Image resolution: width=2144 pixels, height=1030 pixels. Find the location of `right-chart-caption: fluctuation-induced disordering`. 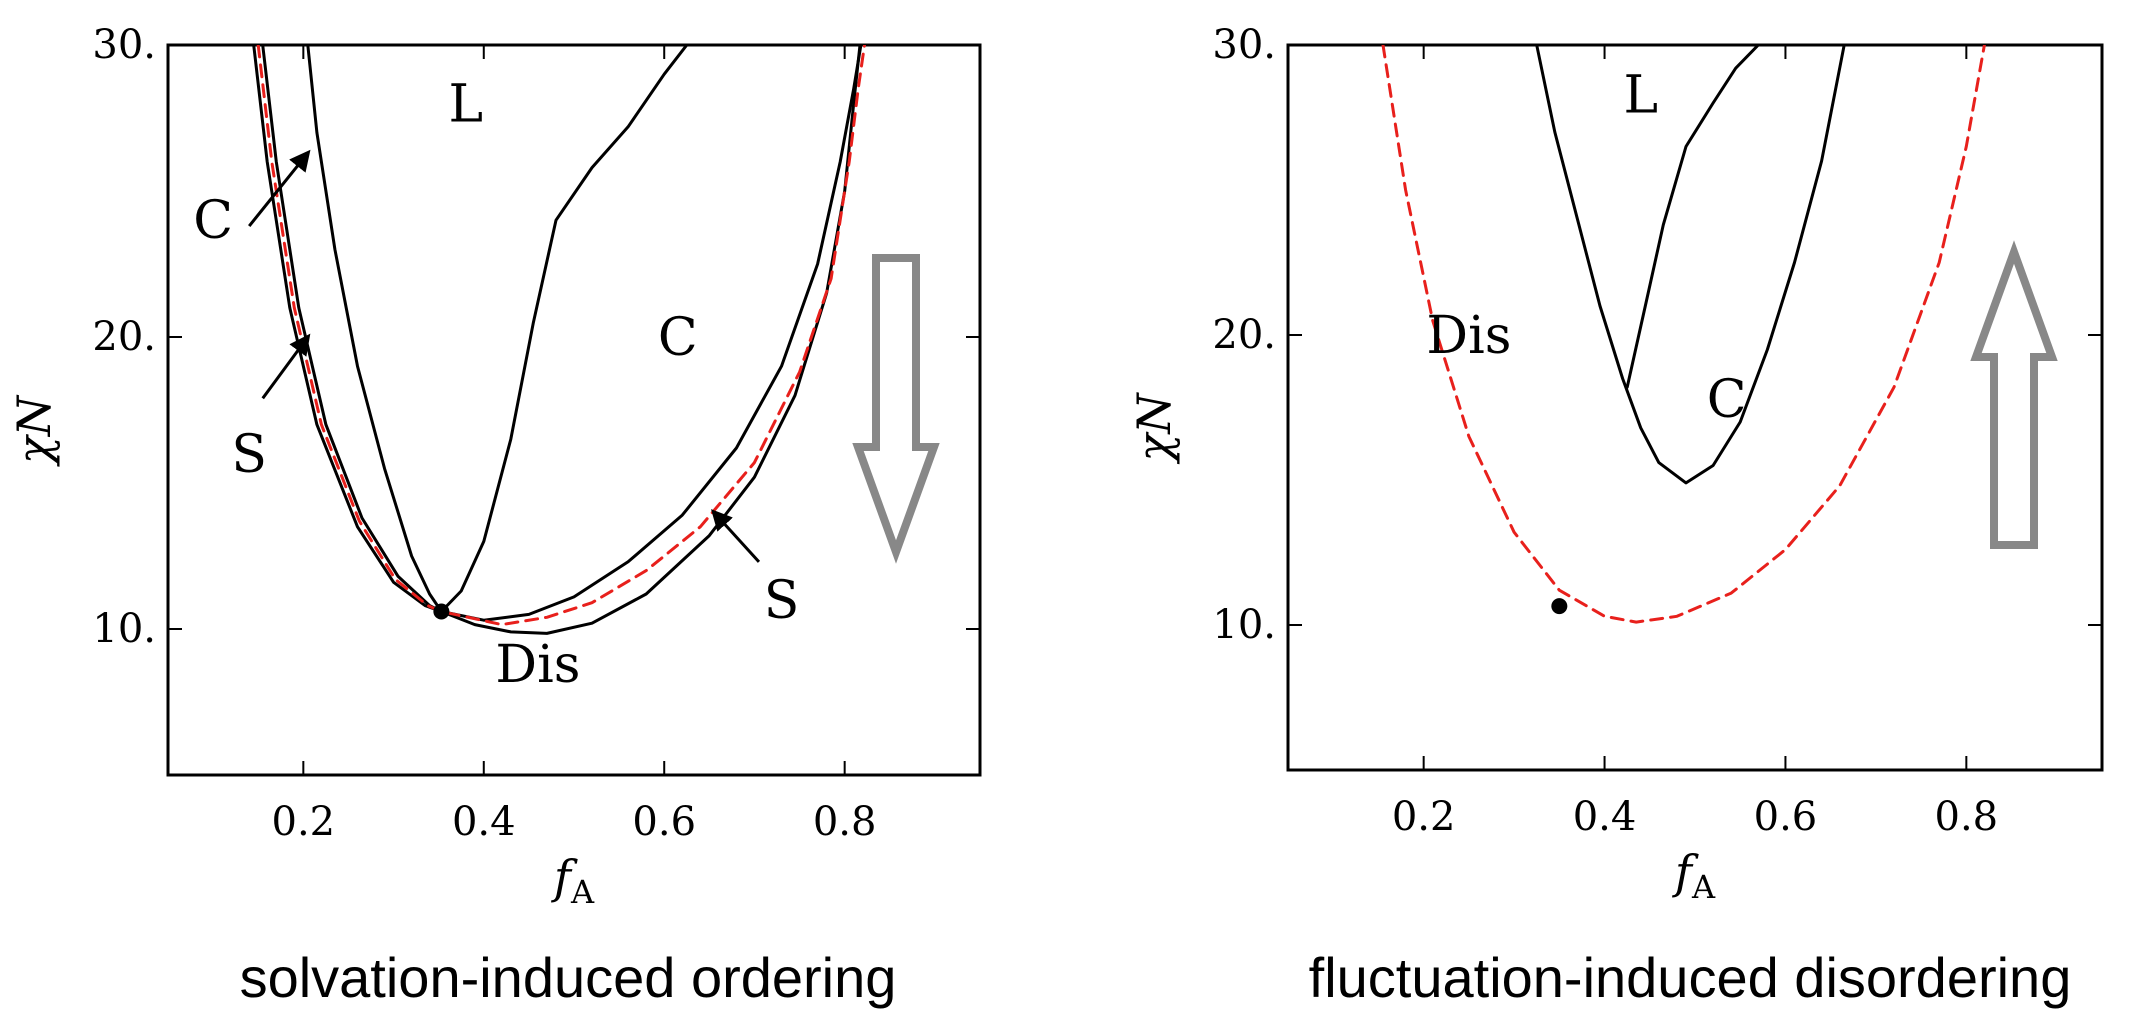

right-chart-caption: fluctuation-induced disordering is located at coordinates (1690, 977).